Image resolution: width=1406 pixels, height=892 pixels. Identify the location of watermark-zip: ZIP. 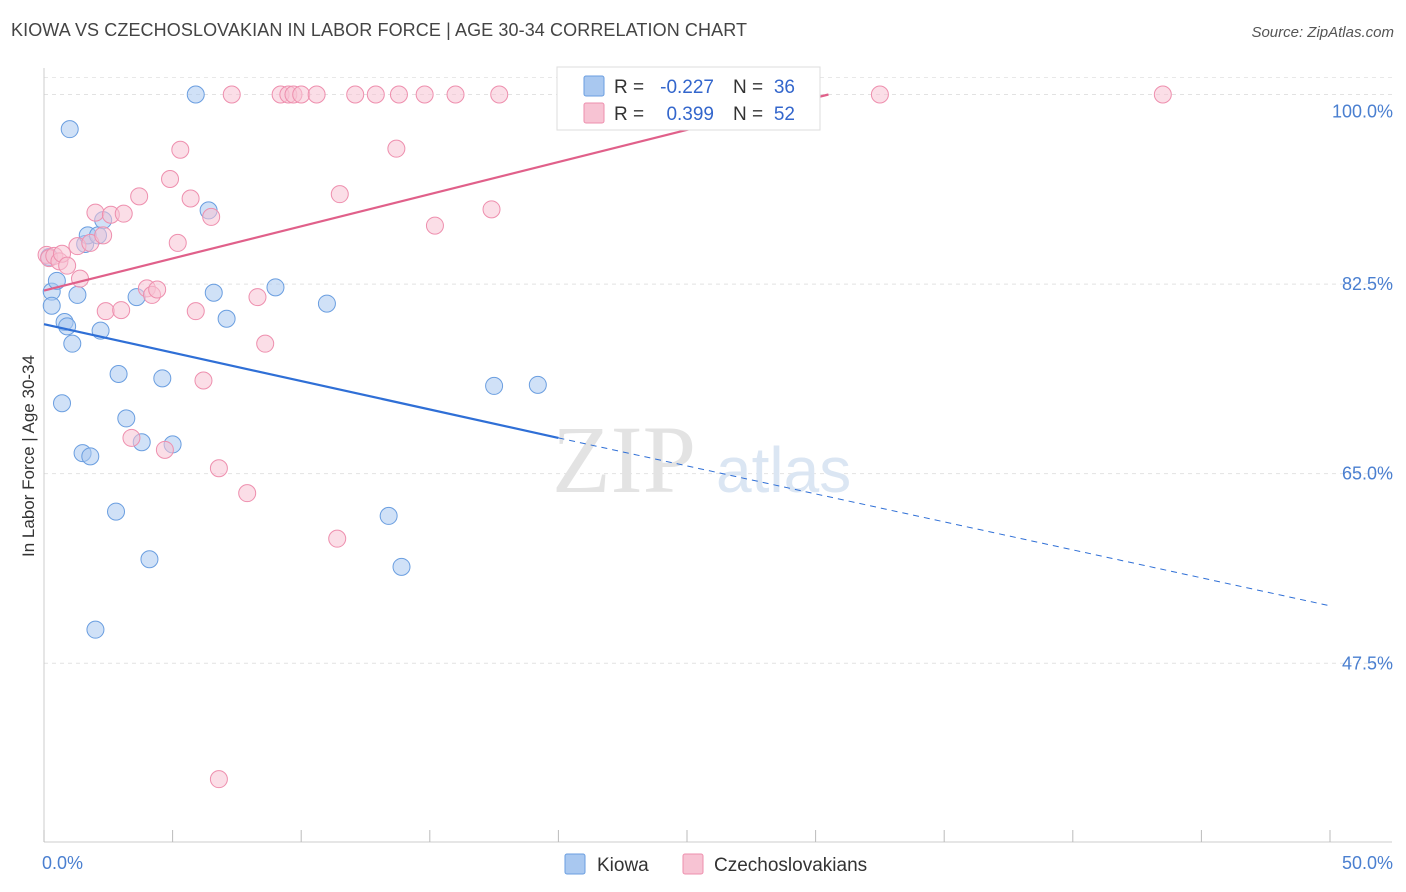
(624, 459).